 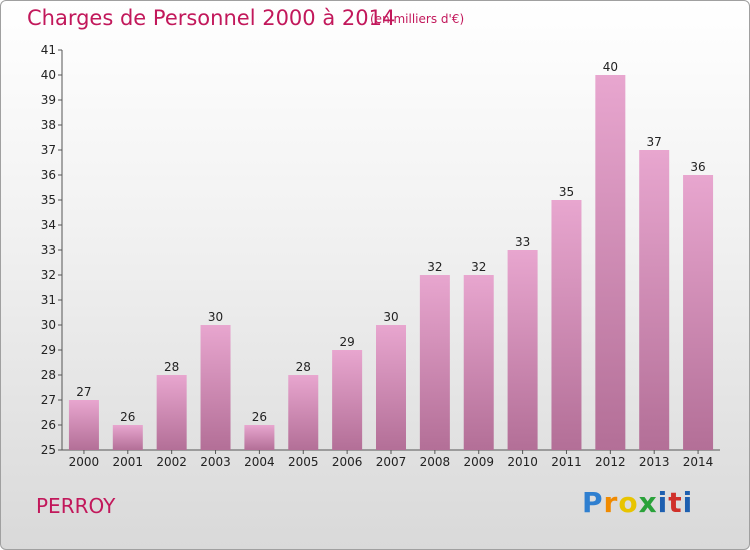 I want to click on y-tick-label: 36, so click(x=48, y=175).